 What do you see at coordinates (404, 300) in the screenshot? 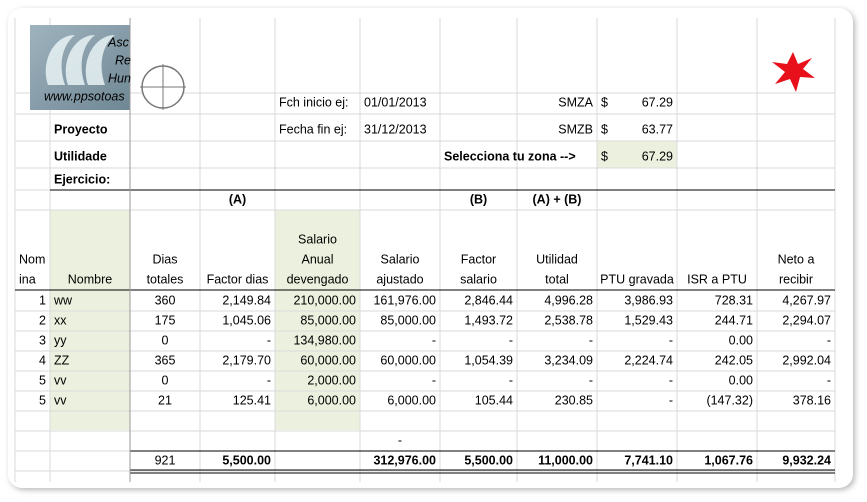
I see `table-cell: 161,976.00` at bounding box center [404, 300].